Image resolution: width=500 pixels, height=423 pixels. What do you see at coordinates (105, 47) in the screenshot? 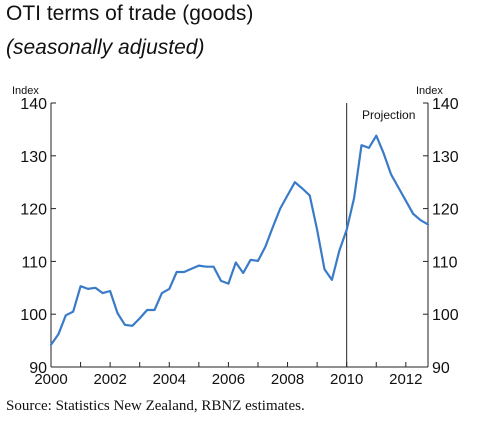
I see `chart-subtitle: (seasonally adjusted)` at bounding box center [105, 47].